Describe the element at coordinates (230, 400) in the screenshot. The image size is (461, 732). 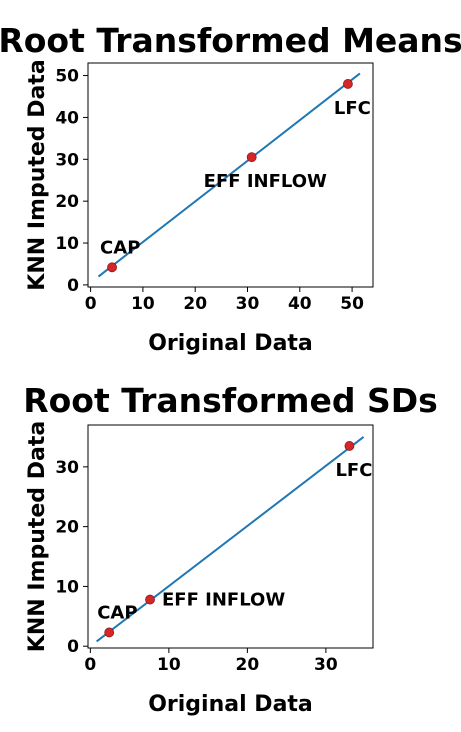
I see `chart-title: Root Transformed SDs` at that location.